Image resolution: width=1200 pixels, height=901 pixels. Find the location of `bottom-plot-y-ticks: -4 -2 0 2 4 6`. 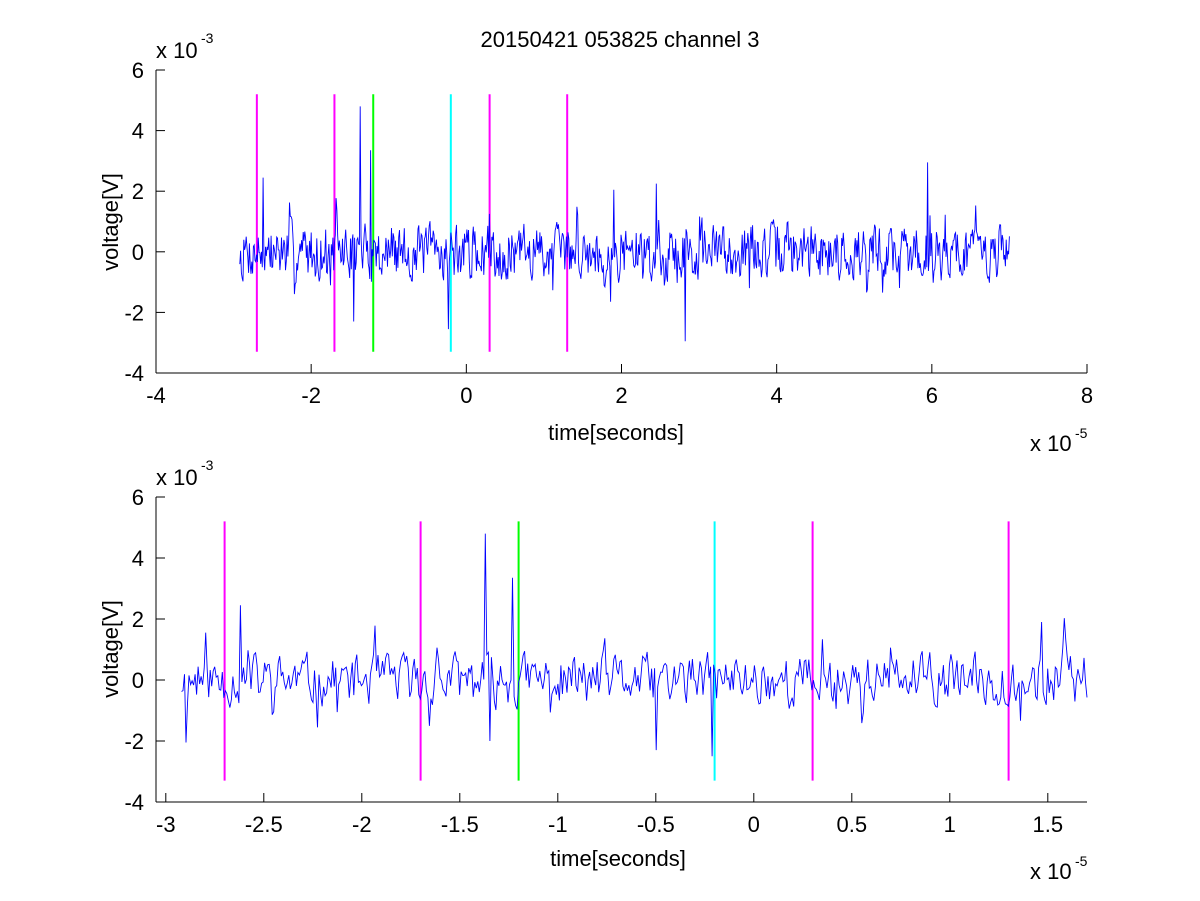

bottom-plot-y-ticks: -4 -2 0 2 4 6 is located at coordinates (144, 650).